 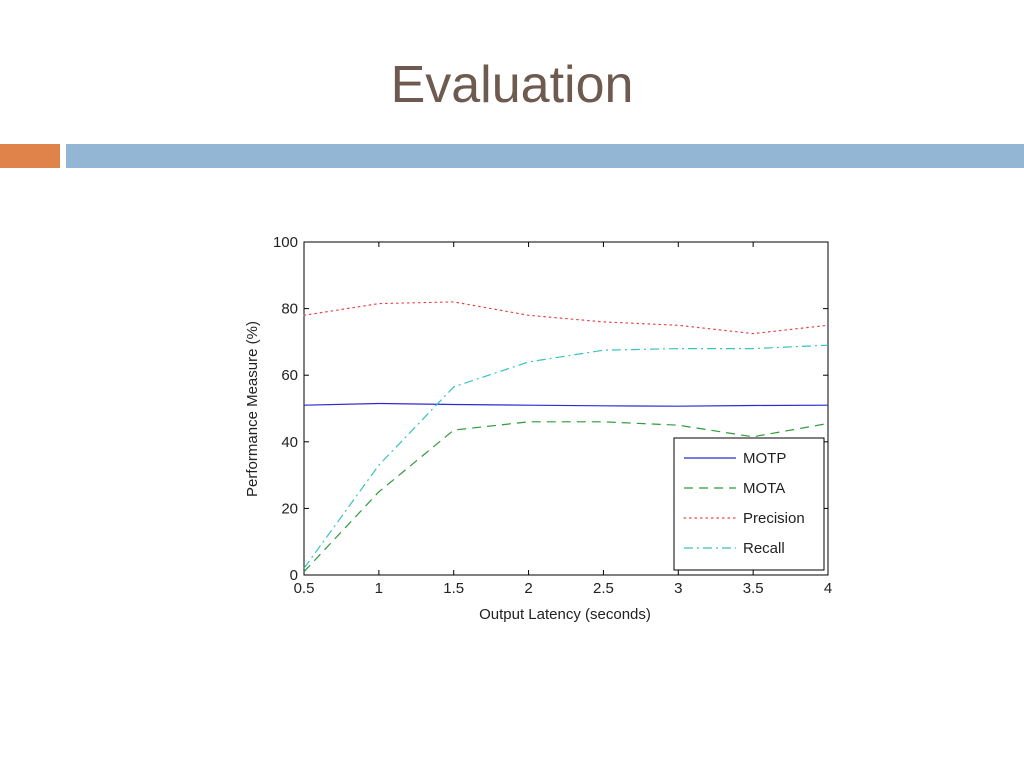 I want to click on x-axis-label: Output Latency (seconds), so click(x=565, y=614).